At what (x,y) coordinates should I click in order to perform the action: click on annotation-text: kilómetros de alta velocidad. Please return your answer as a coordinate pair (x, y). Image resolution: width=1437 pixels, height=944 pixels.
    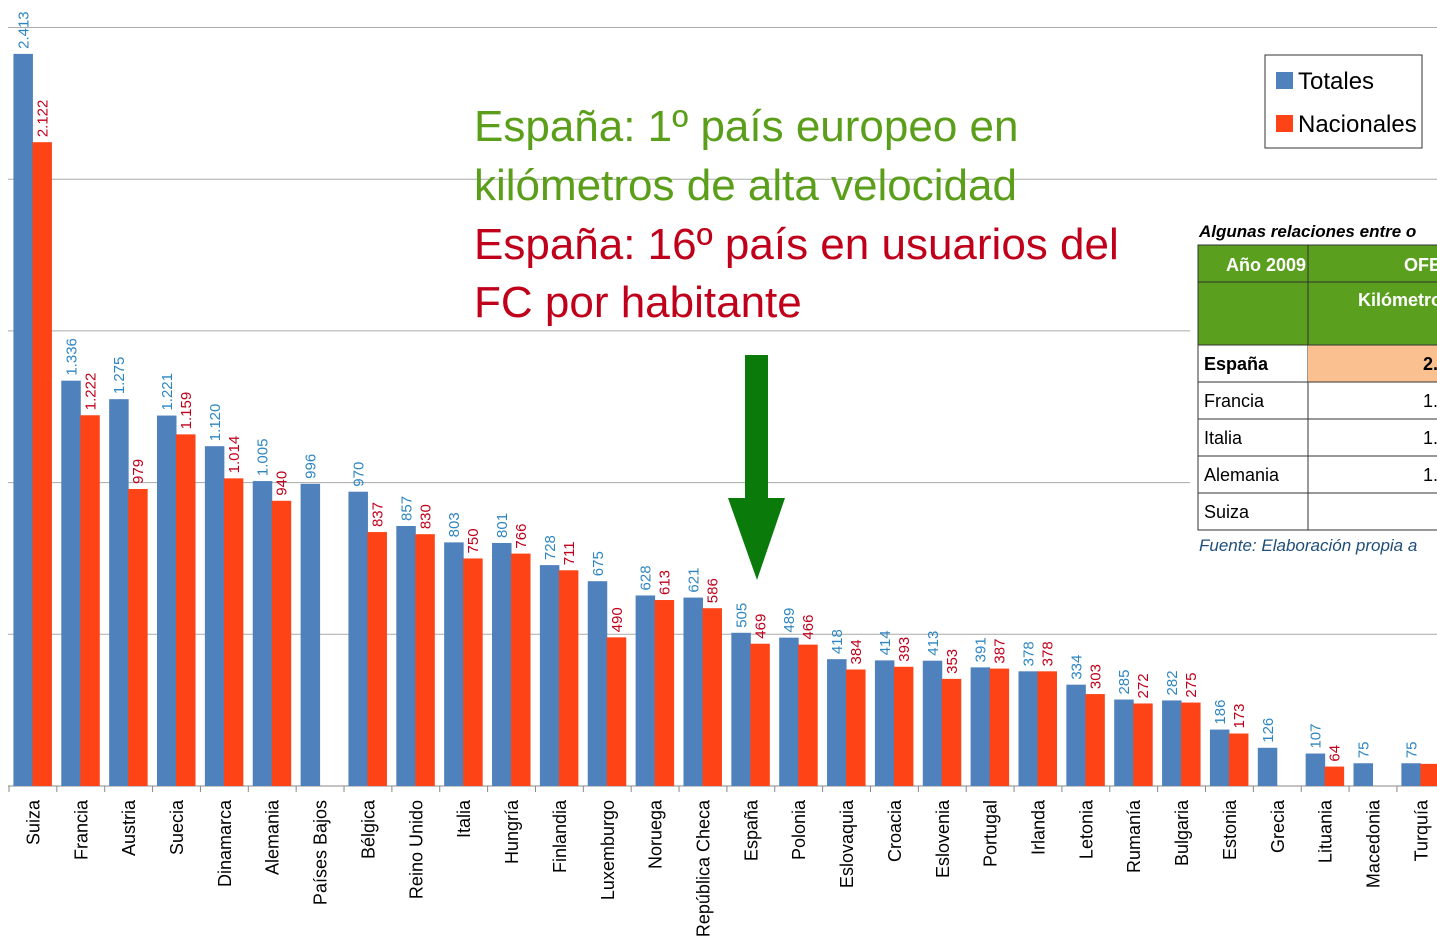
    Looking at the image, I should click on (745, 185).